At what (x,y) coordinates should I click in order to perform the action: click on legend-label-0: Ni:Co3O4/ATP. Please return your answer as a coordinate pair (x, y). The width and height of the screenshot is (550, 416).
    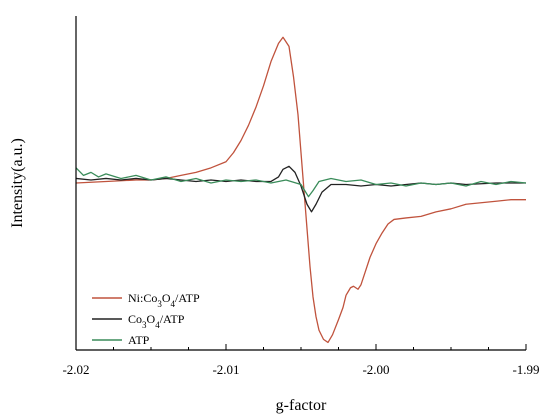
    Looking at the image, I should click on (164, 300).